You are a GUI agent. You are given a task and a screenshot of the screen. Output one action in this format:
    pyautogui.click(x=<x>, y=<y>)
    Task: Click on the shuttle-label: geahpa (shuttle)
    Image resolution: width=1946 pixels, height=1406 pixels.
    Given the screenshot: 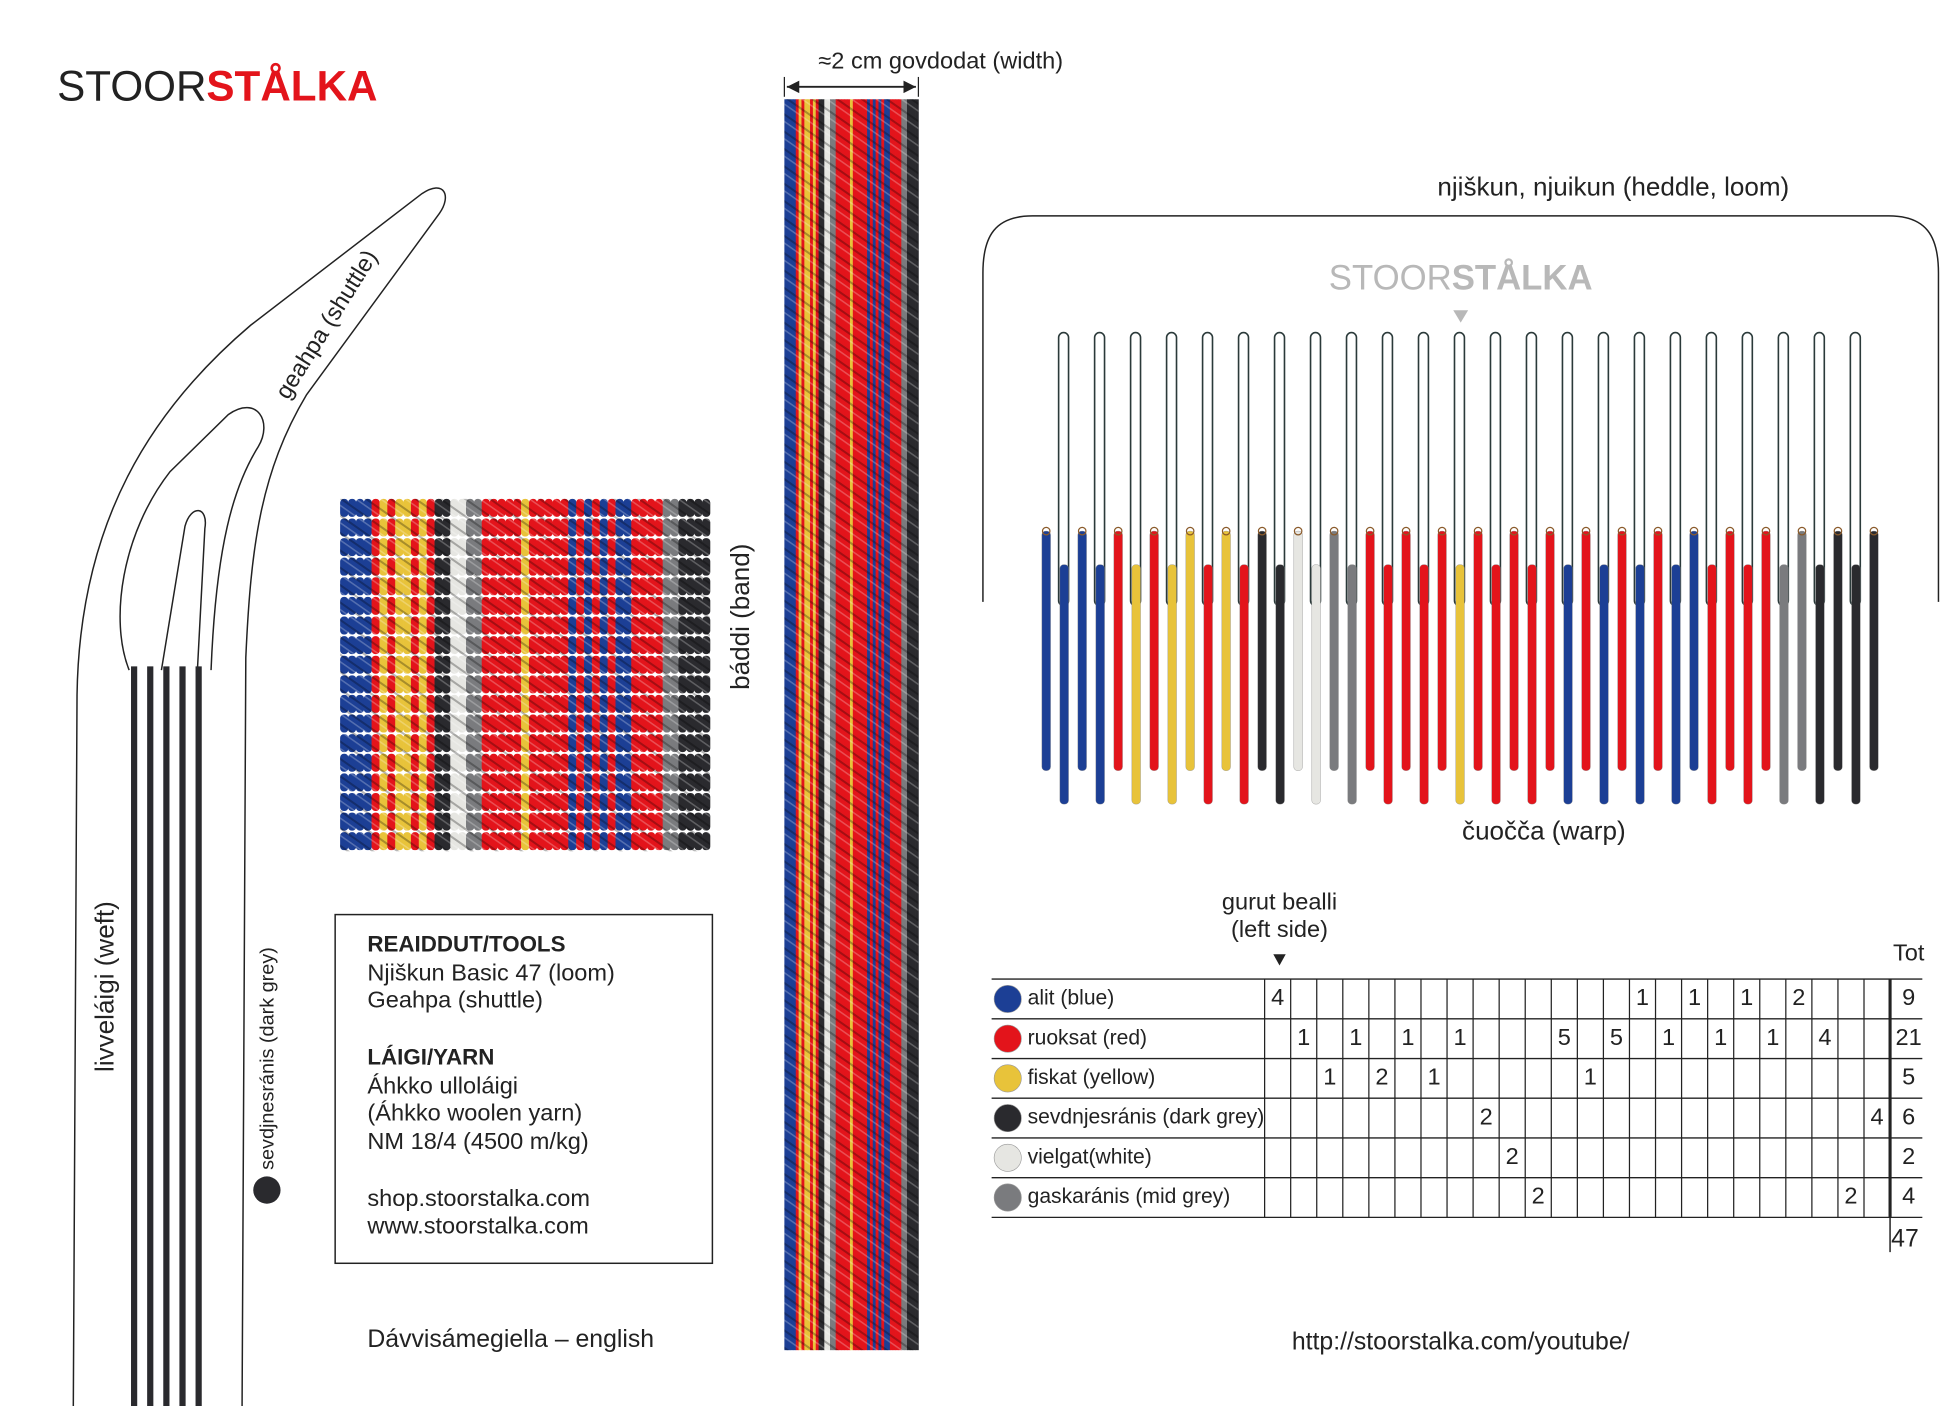 What is the action you would take?
    pyautogui.click(x=326, y=324)
    